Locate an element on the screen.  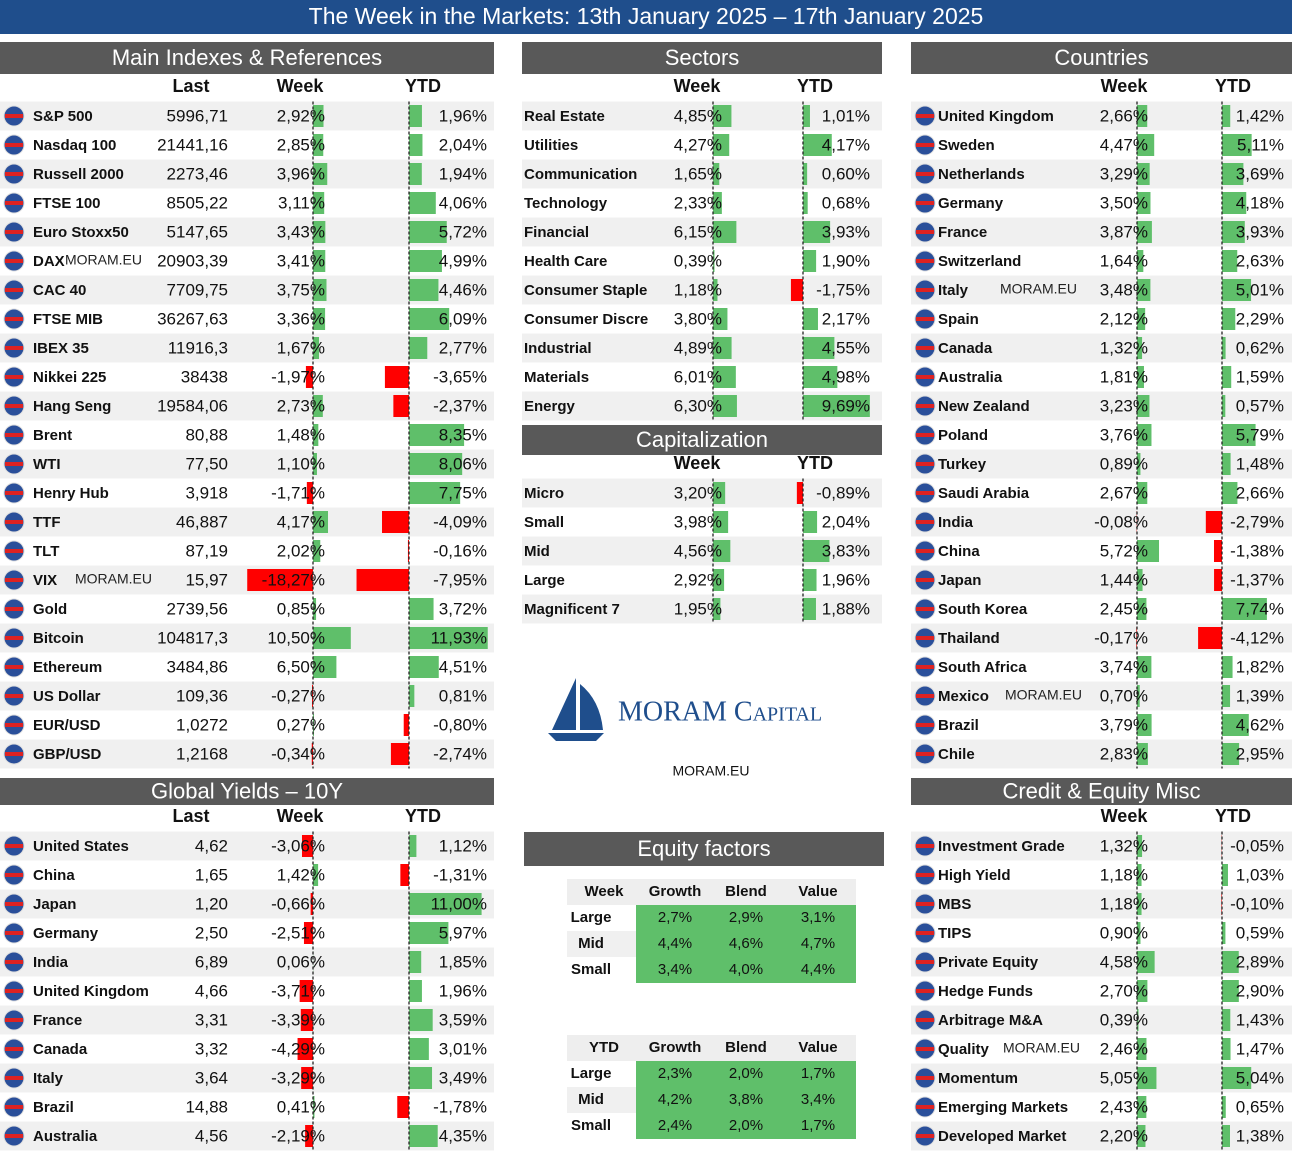
cell-value: 0,81% is located at coordinates (463, 695).